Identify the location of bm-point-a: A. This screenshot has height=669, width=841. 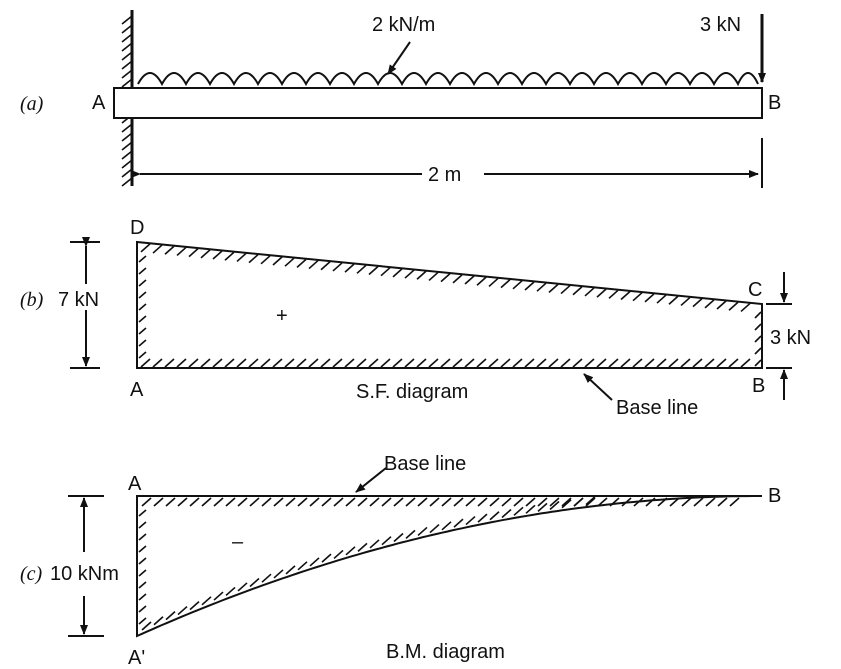
(135, 484).